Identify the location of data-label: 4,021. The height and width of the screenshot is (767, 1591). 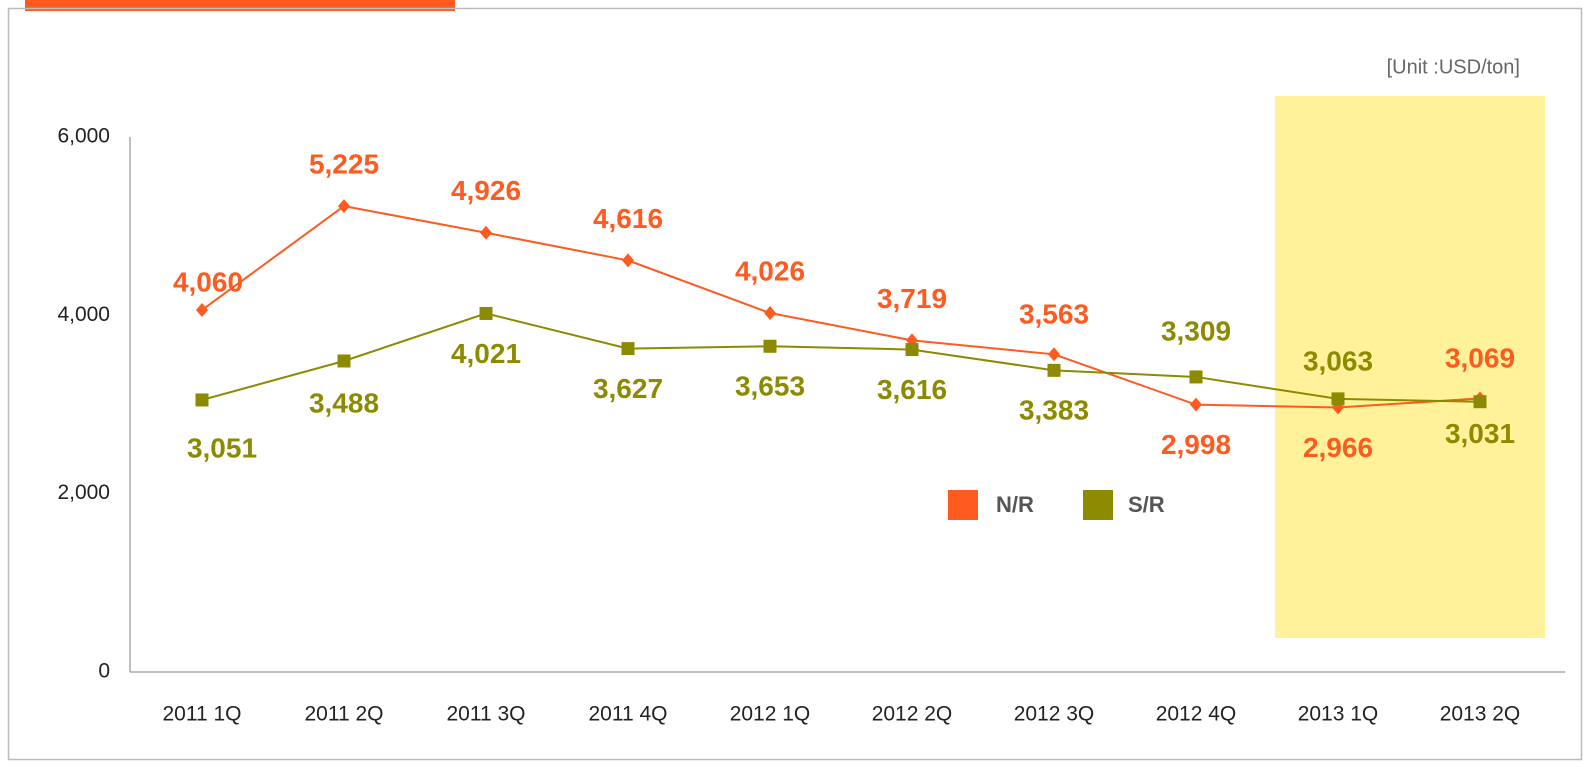
(486, 353).